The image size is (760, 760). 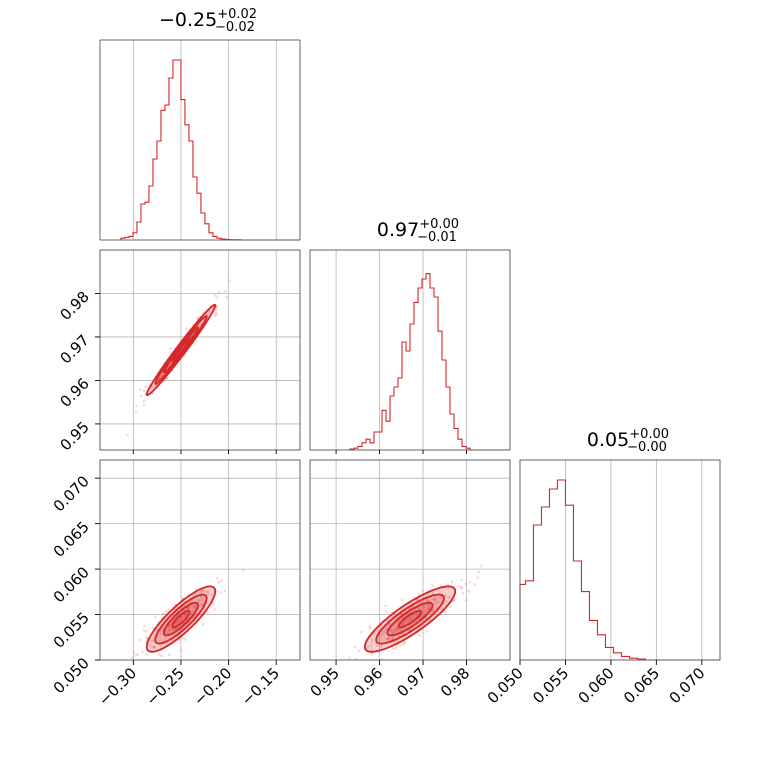 What do you see at coordinates (235, 27) in the screenshot?
I see `panel-title-0-lower-error: −0.02` at bounding box center [235, 27].